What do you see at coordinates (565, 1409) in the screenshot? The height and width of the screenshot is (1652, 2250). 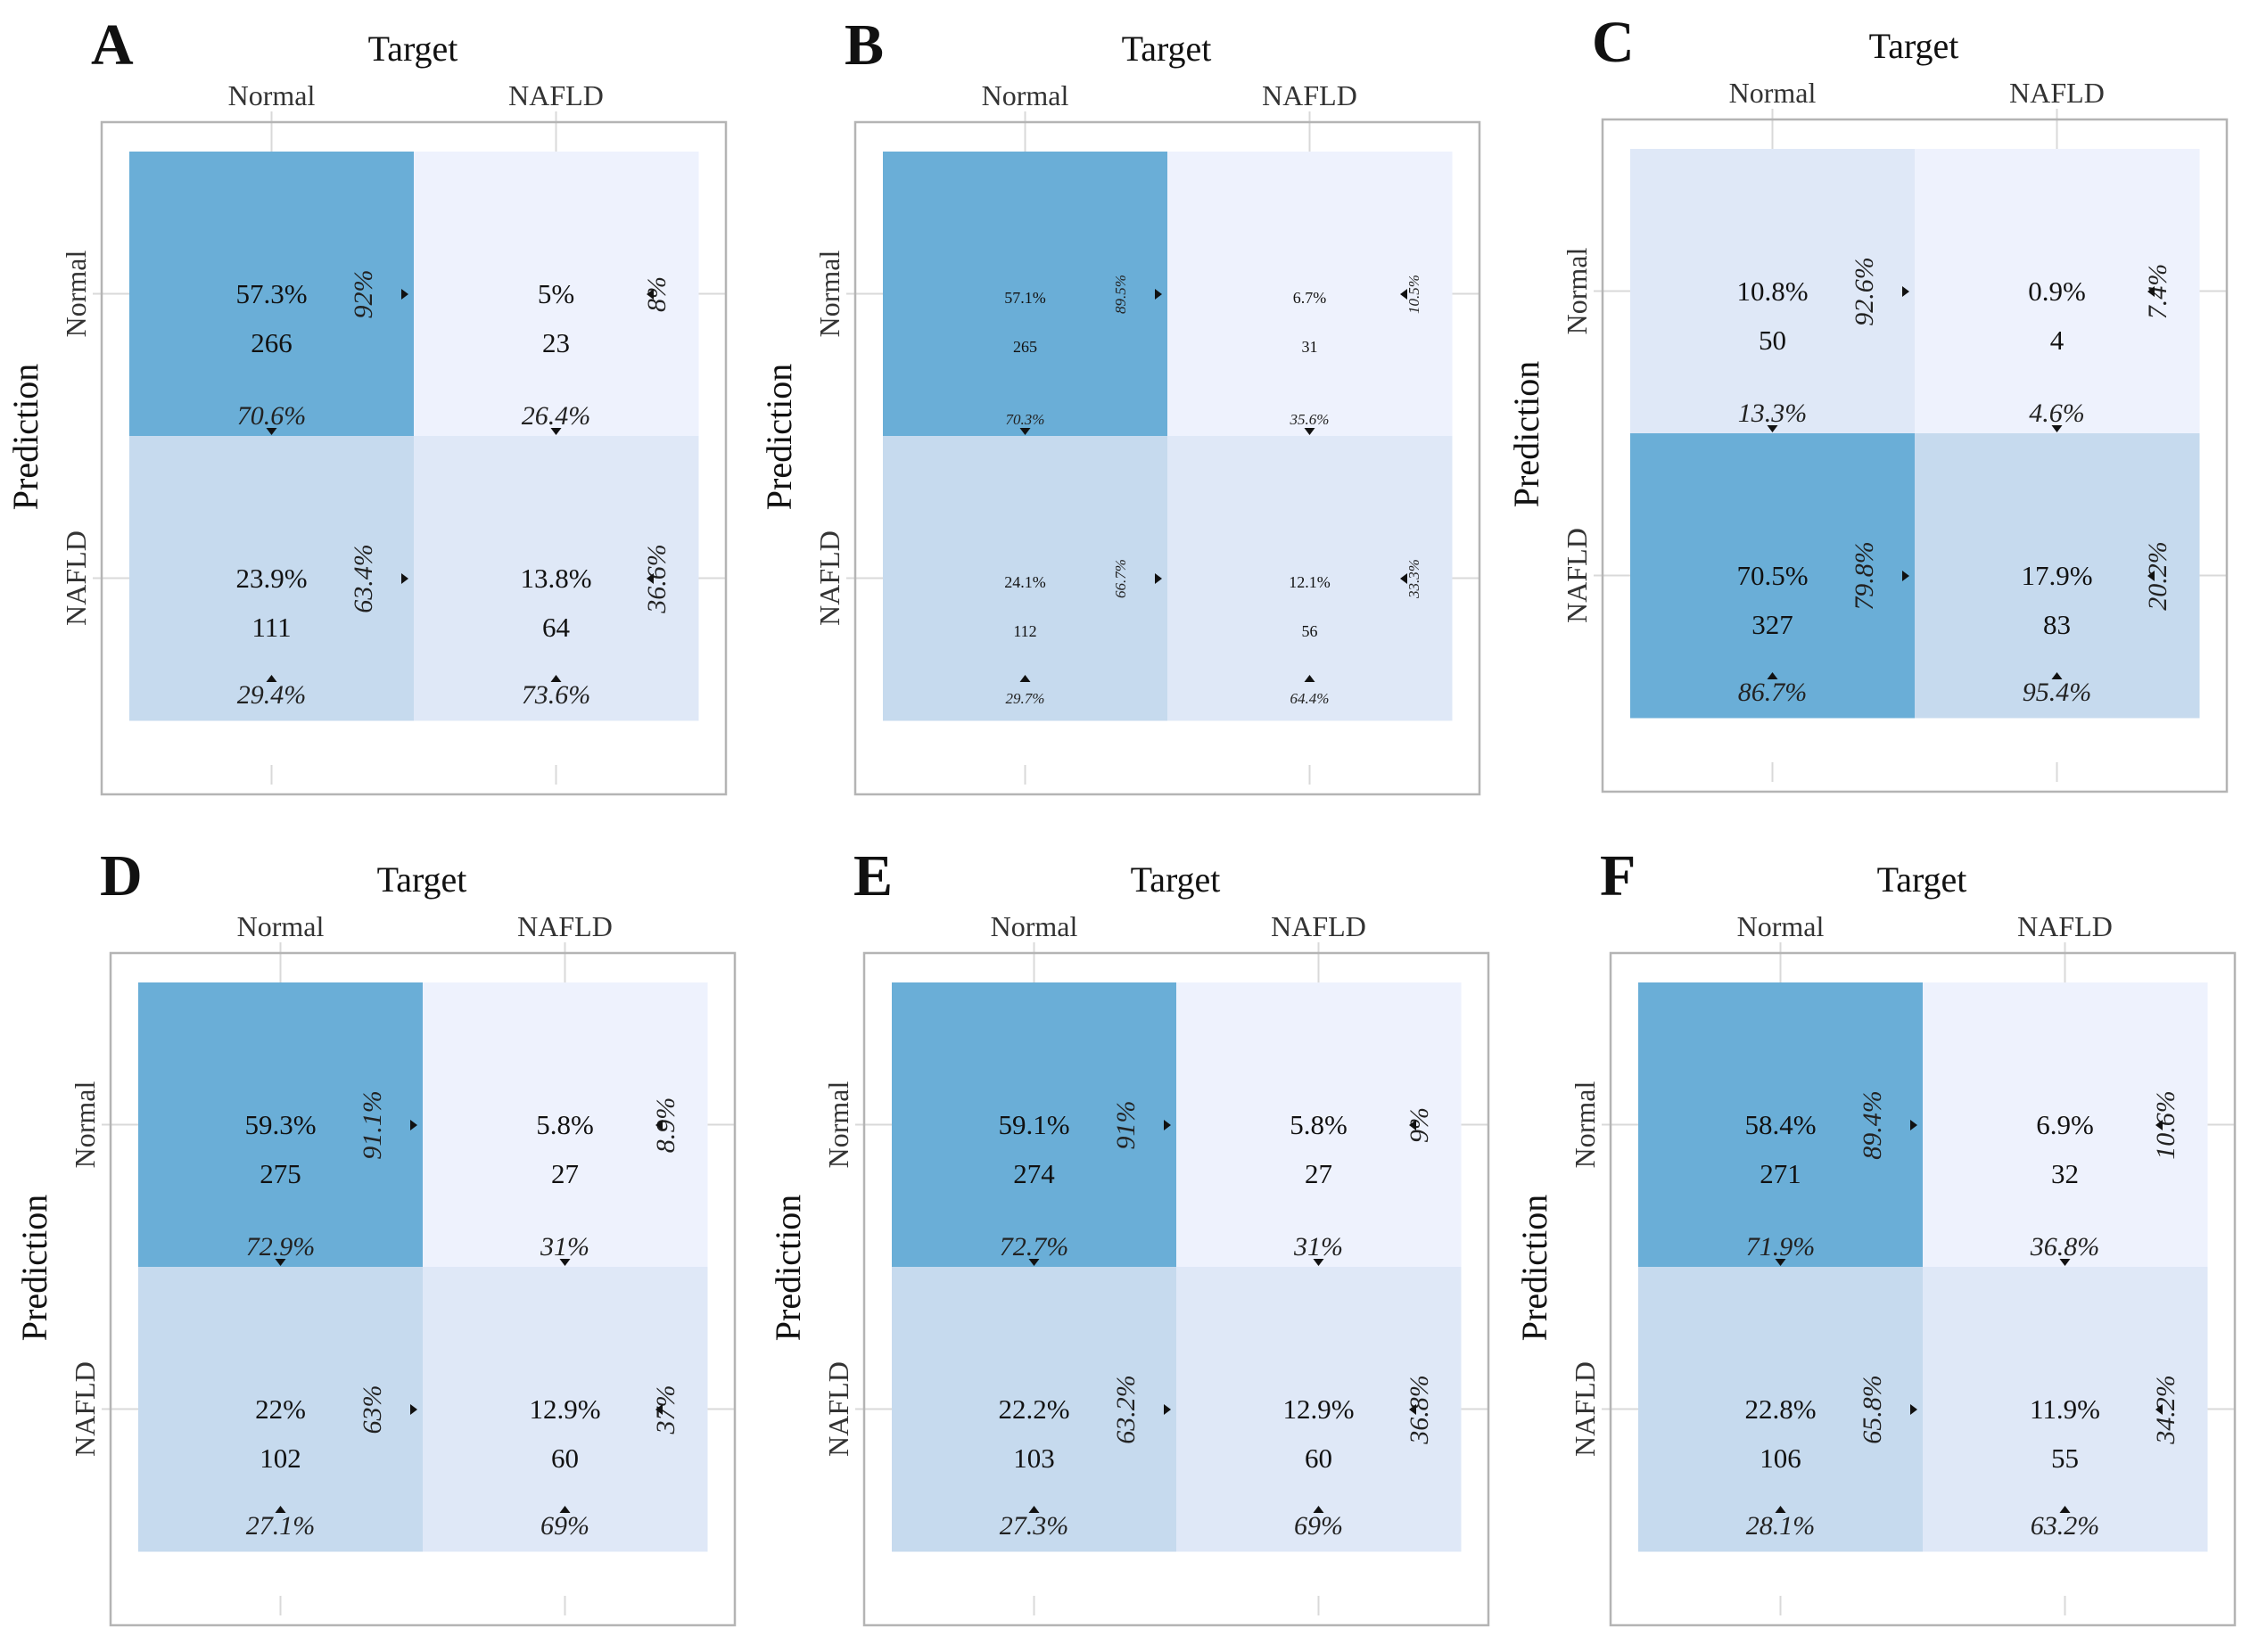 I see `cell-1-1: 12.9% 60 69% 37%` at bounding box center [565, 1409].